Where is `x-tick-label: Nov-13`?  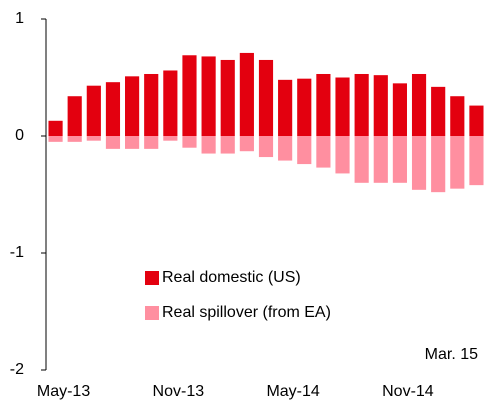 x-tick-label: Nov-13 is located at coordinates (179, 391).